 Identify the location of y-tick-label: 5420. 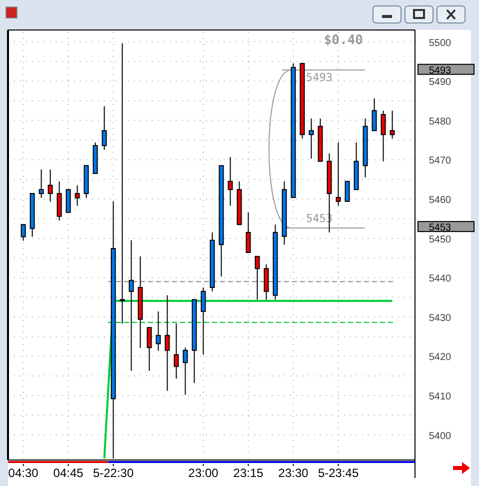
(440, 358).